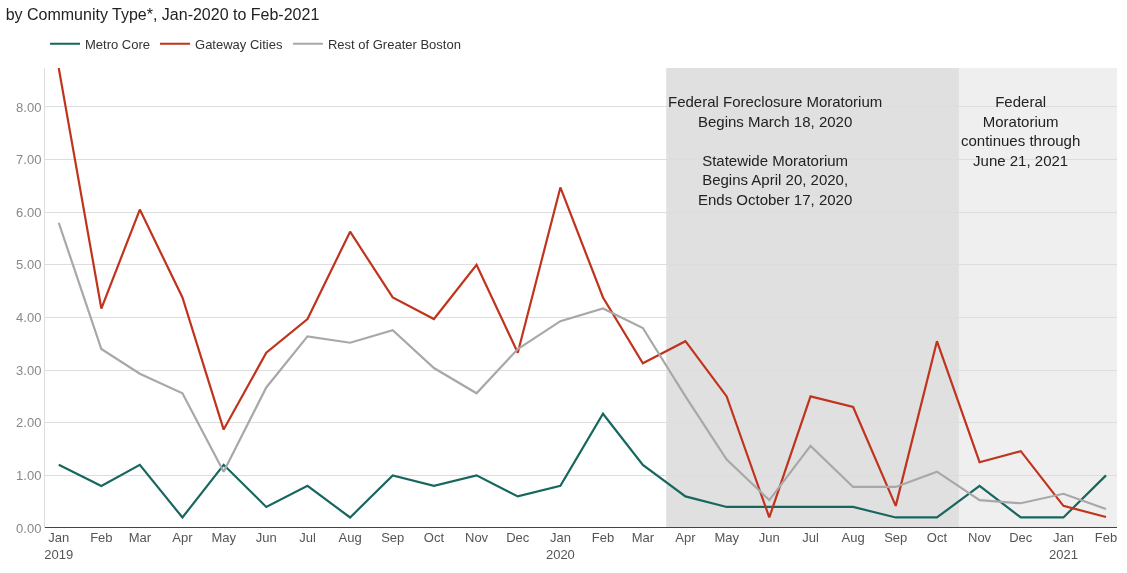 This screenshot has height=573, width=1127. I want to click on legend-label: Metro Core, so click(118, 44).